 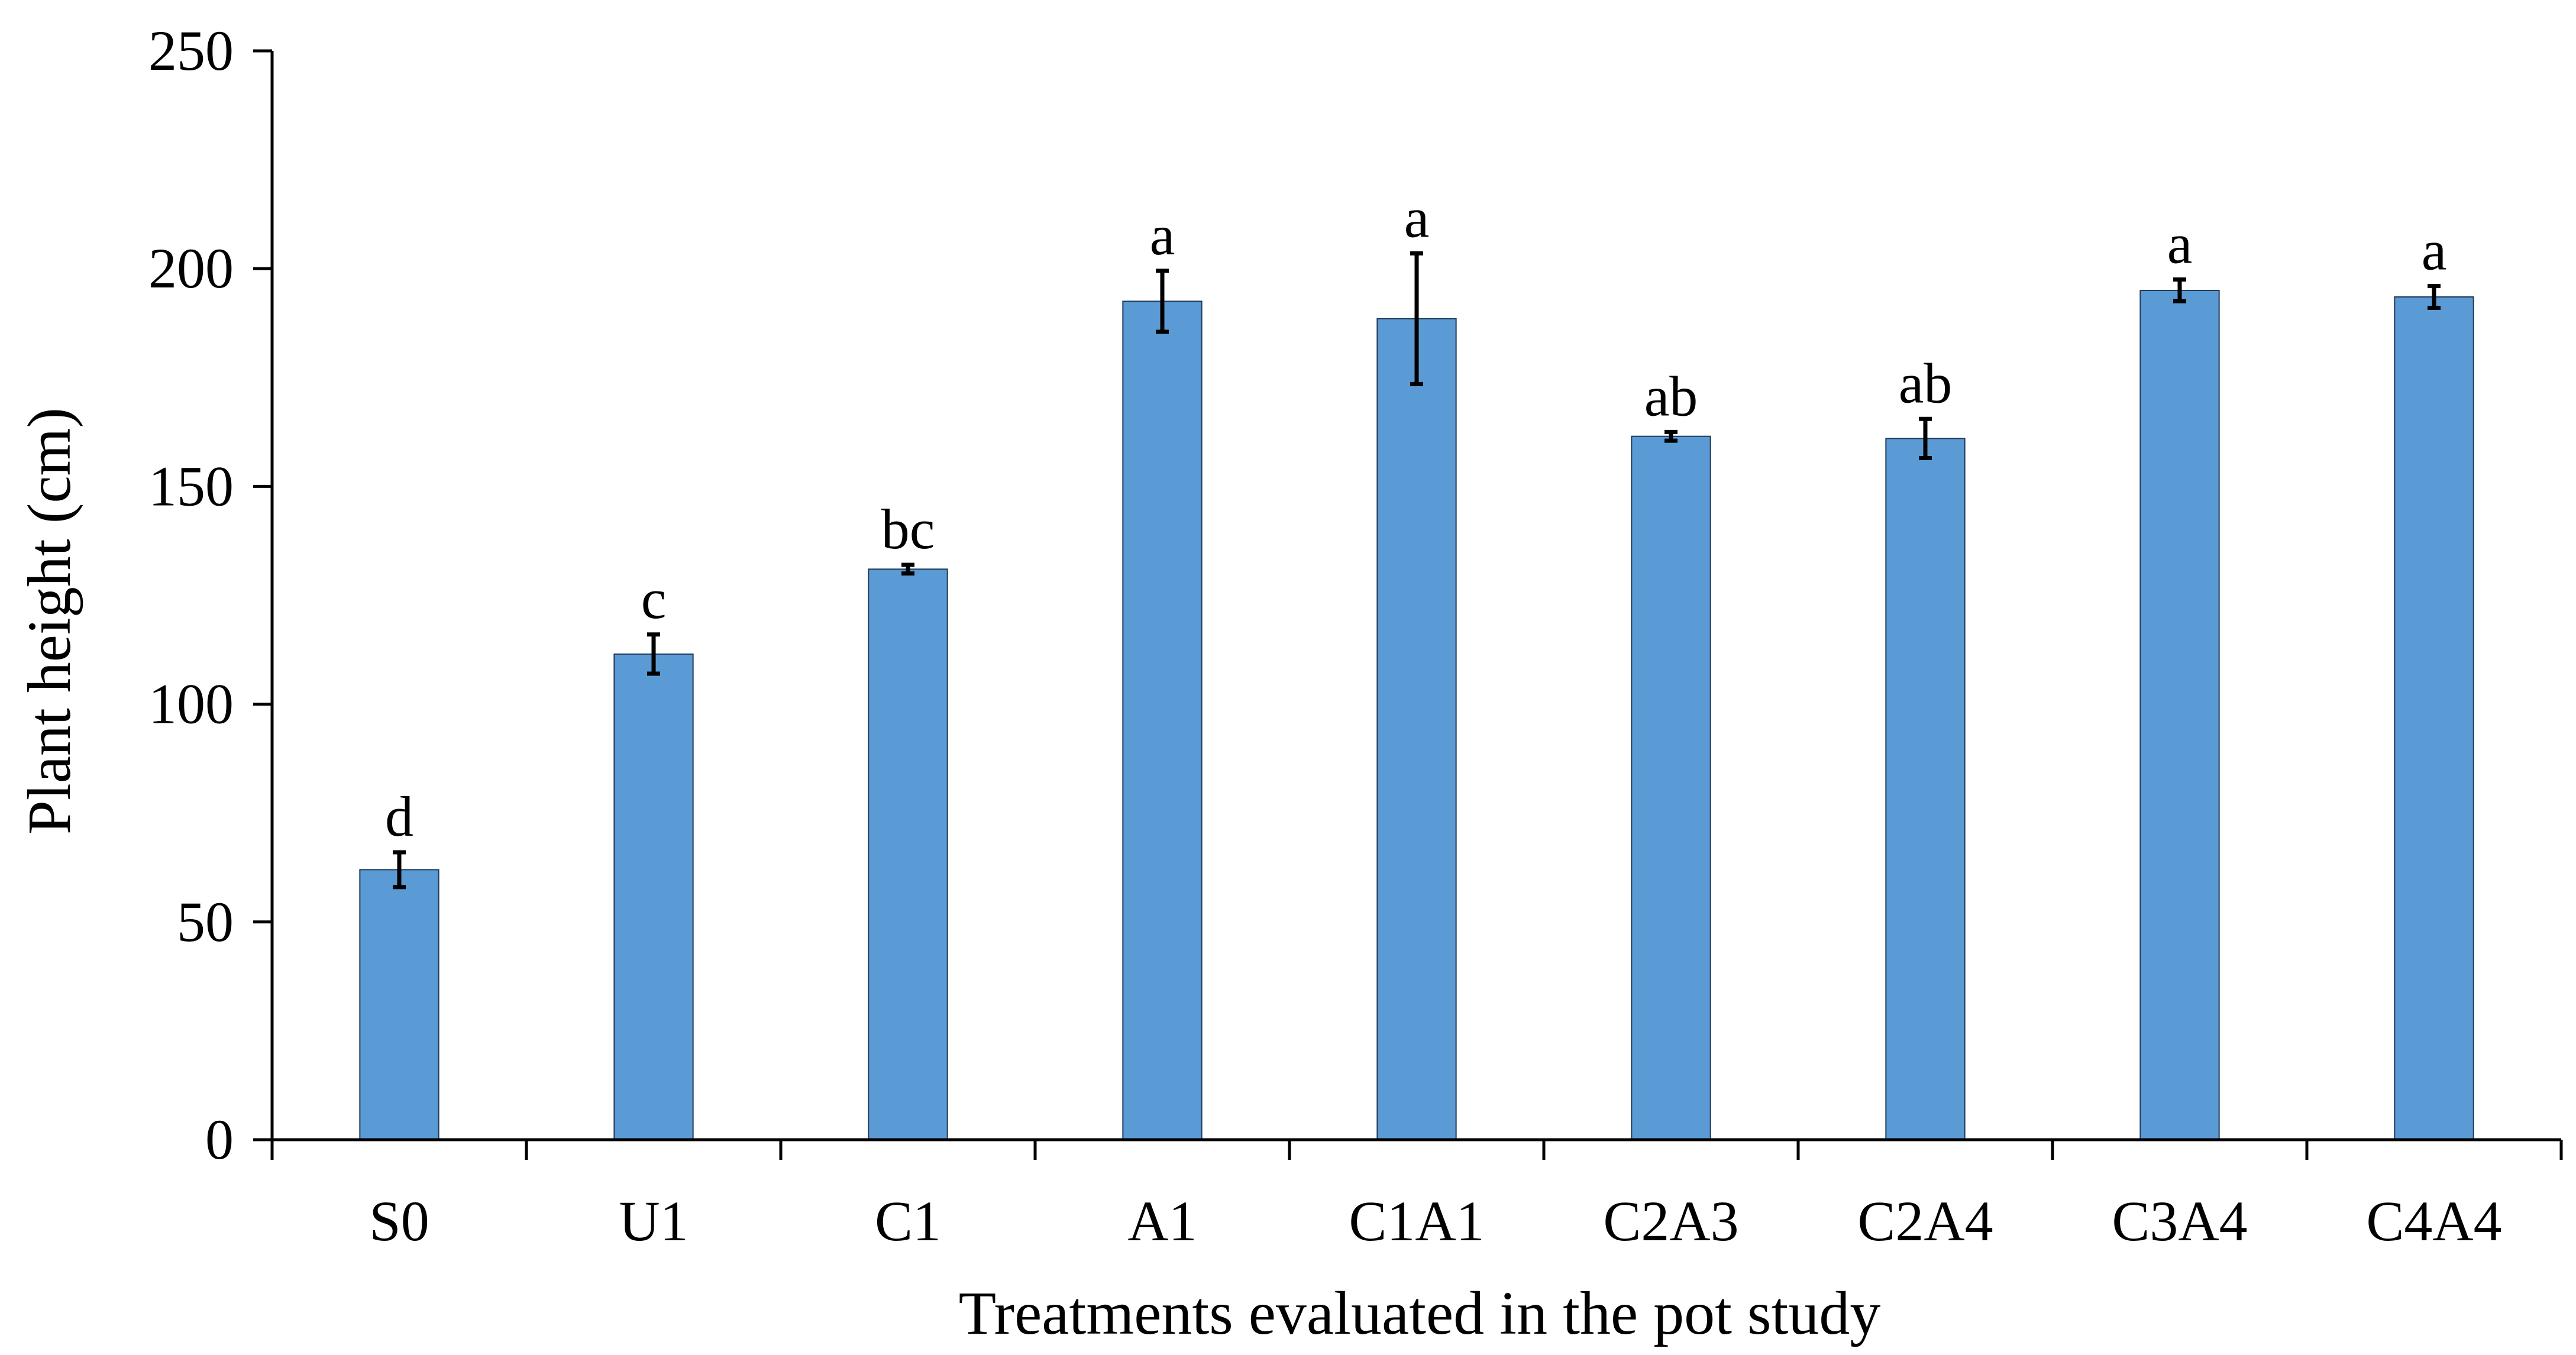 I want to click on y-tick-label-200: 200, so click(x=191, y=268).